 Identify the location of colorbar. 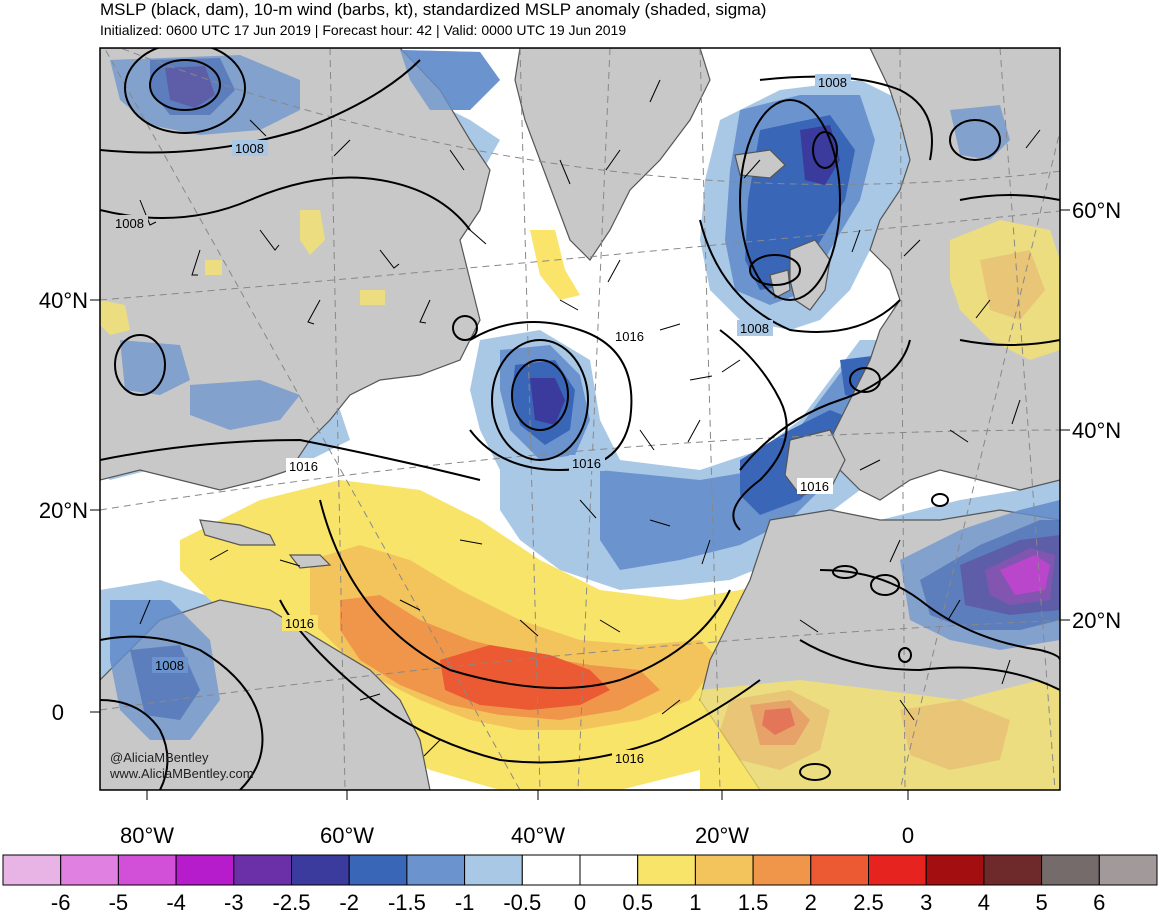
(580, 870).